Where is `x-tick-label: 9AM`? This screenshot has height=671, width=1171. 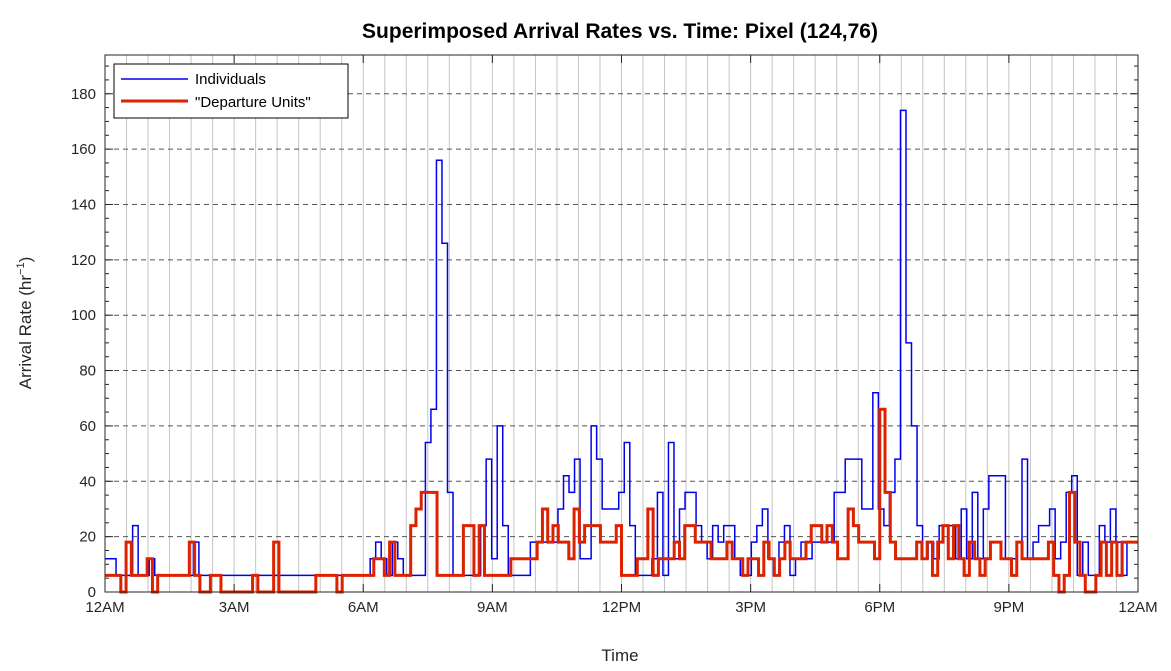 x-tick-label: 9AM is located at coordinates (492, 607).